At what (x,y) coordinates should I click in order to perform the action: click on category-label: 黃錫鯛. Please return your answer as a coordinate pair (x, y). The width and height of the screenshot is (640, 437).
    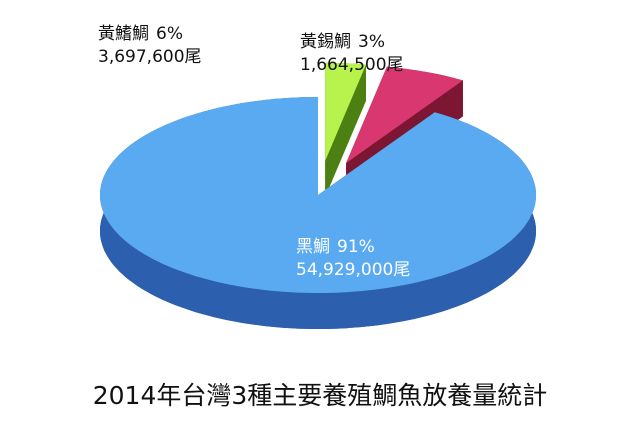
    Looking at the image, I should click on (325, 42).